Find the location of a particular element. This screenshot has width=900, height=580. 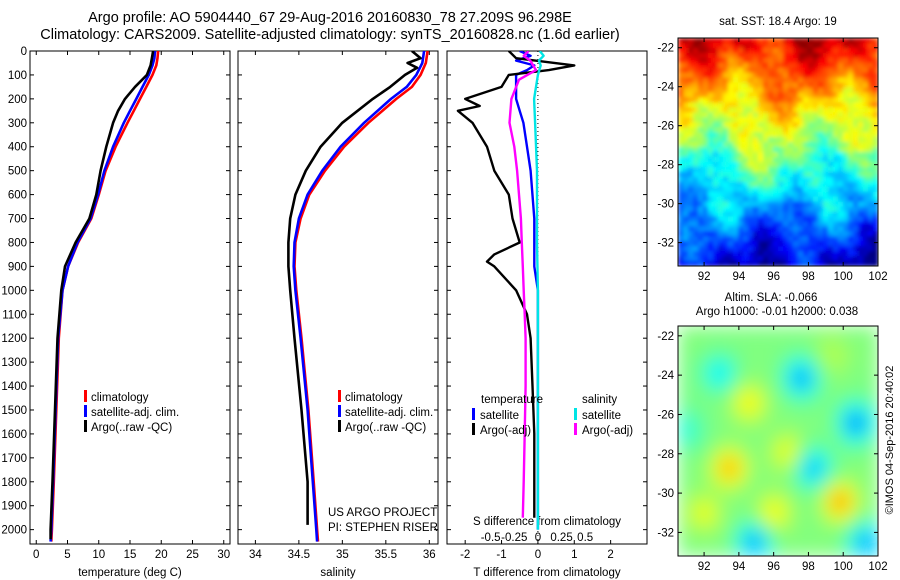

map-y-tick-label: -22 is located at coordinates (665, 337).